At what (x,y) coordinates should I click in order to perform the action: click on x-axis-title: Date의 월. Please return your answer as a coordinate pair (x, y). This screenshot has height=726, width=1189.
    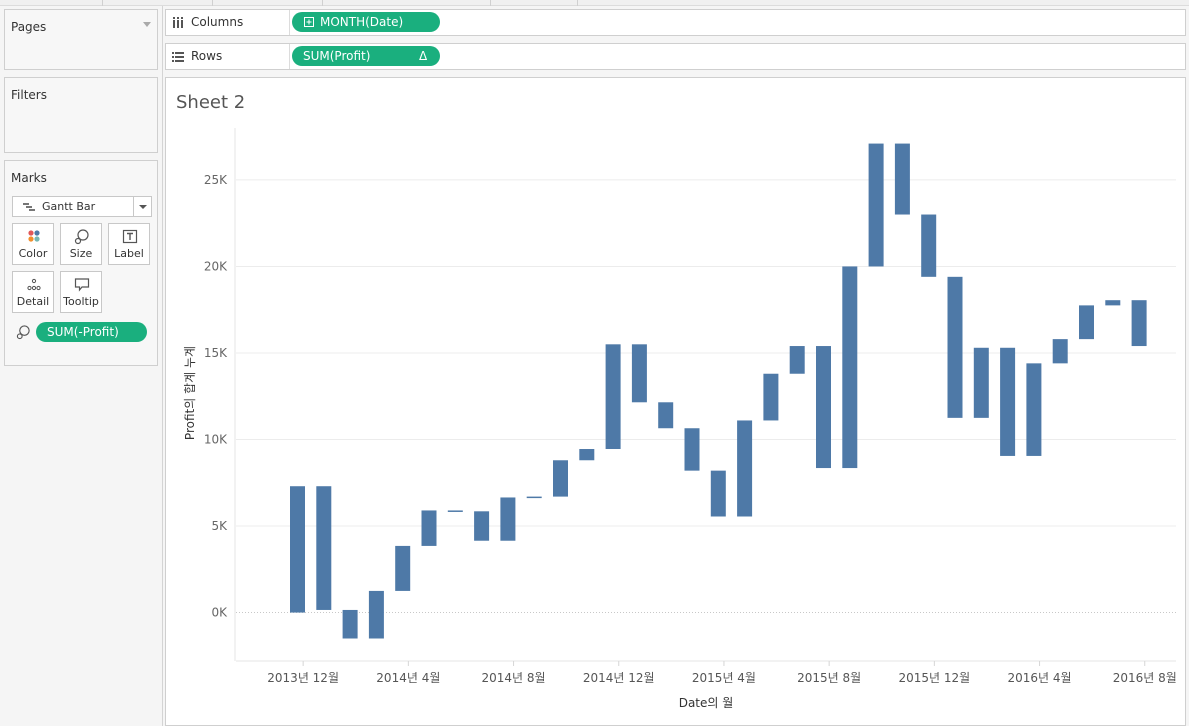
    Looking at the image, I should click on (706, 703).